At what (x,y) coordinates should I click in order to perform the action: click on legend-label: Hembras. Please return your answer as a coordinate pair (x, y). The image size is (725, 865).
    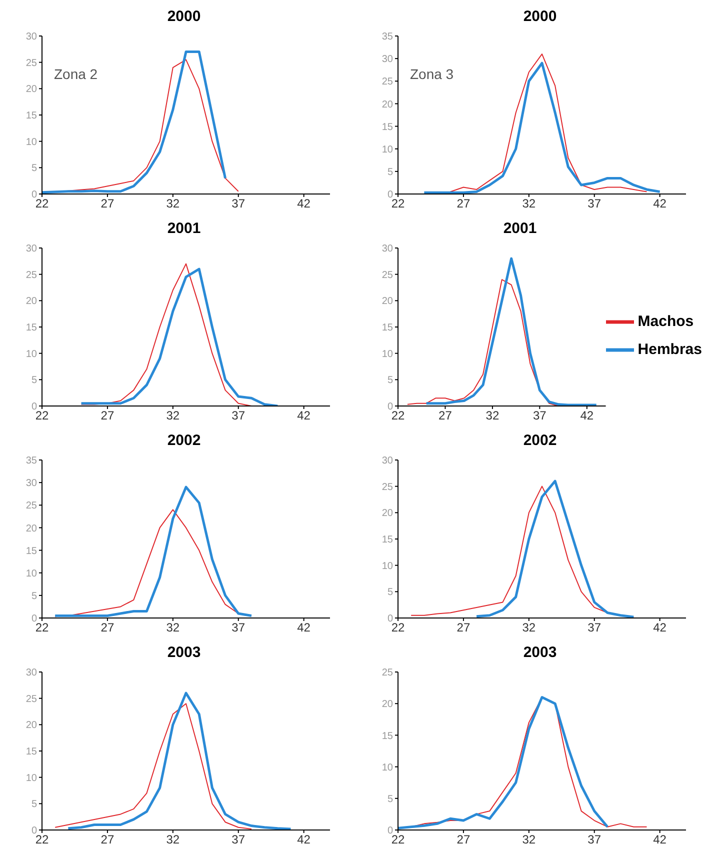
    Looking at the image, I should click on (670, 349).